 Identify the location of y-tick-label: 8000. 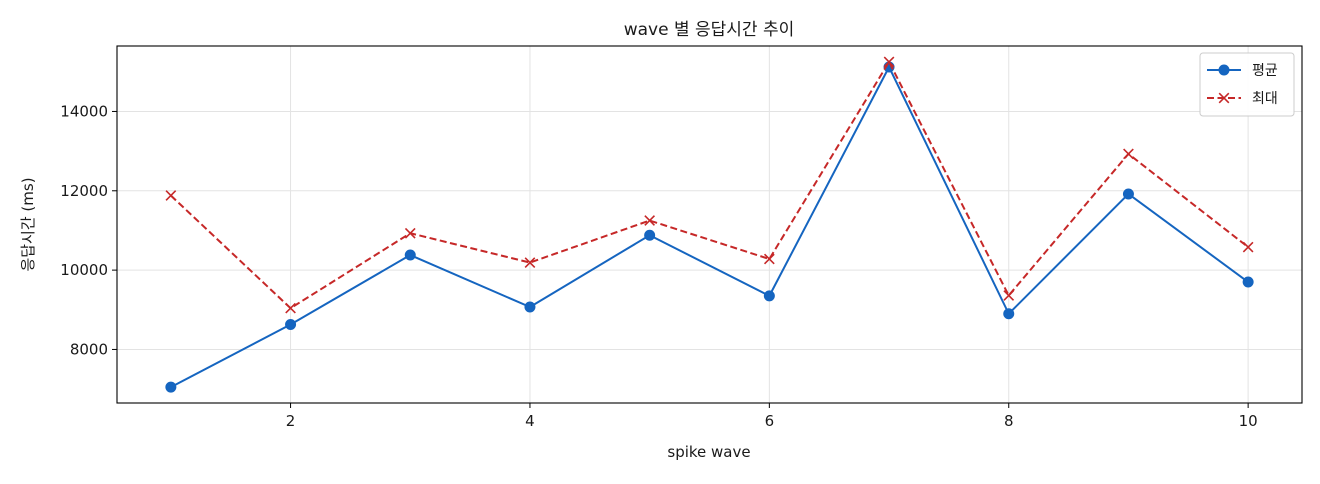
(89, 349).